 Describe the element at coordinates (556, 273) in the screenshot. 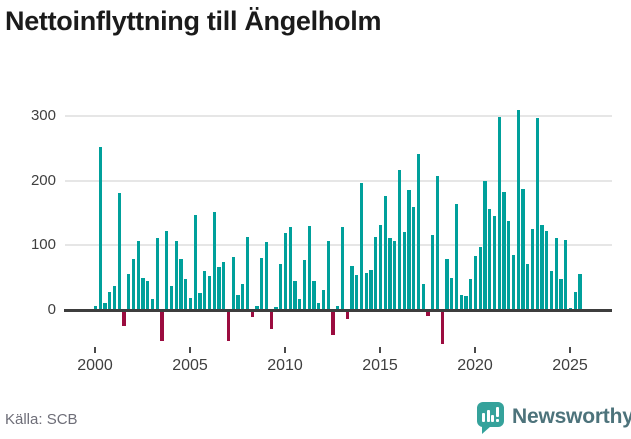

I see `bar-2024-Q2` at that location.